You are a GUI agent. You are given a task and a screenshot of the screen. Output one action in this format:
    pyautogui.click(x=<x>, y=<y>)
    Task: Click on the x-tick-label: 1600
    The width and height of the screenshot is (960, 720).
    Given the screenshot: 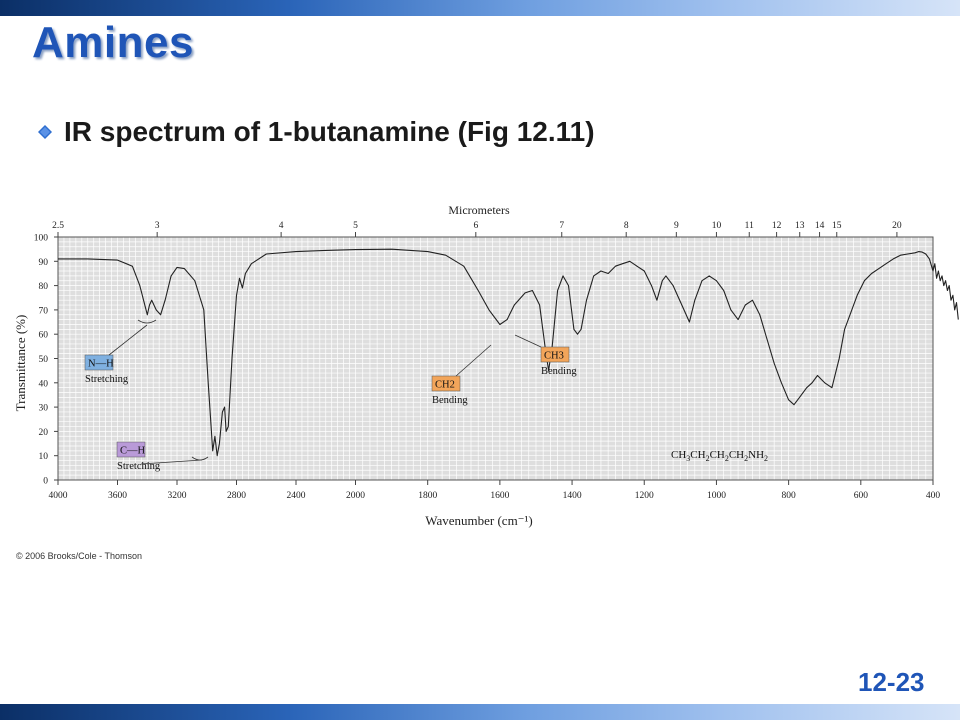 What is the action you would take?
    pyautogui.click(x=499, y=496)
    